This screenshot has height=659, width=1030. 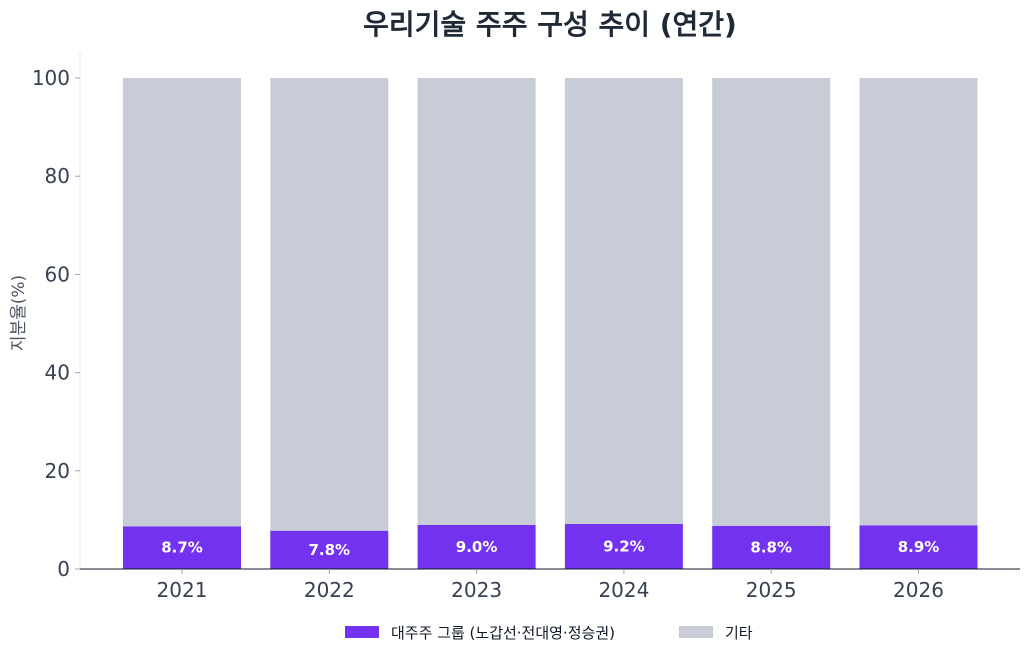 What do you see at coordinates (550, 585) in the screenshot?
I see `x-axis: 2021 2022 2023 2024 2025 2026` at bounding box center [550, 585].